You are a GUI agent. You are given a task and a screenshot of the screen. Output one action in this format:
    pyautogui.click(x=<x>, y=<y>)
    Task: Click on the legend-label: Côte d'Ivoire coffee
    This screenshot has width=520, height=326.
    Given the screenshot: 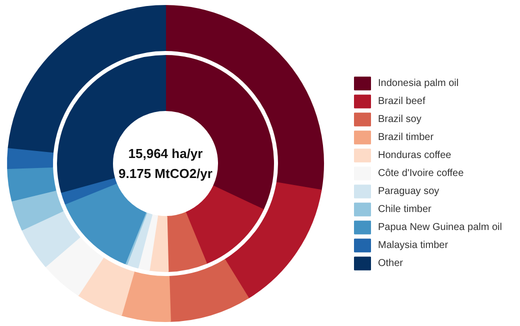 What is the action you would take?
    pyautogui.click(x=421, y=173)
    